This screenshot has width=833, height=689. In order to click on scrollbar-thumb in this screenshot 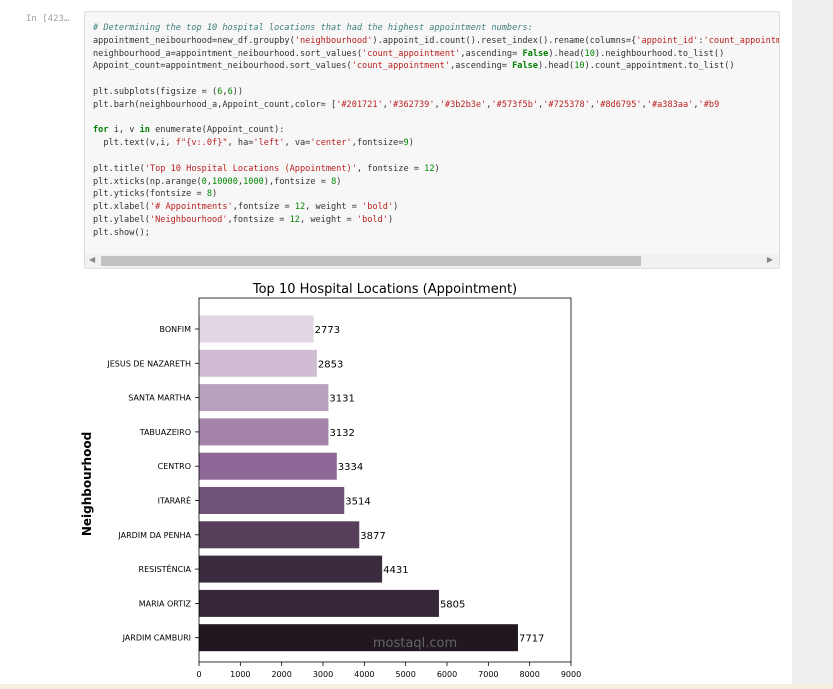, I will do `click(371, 261)`.